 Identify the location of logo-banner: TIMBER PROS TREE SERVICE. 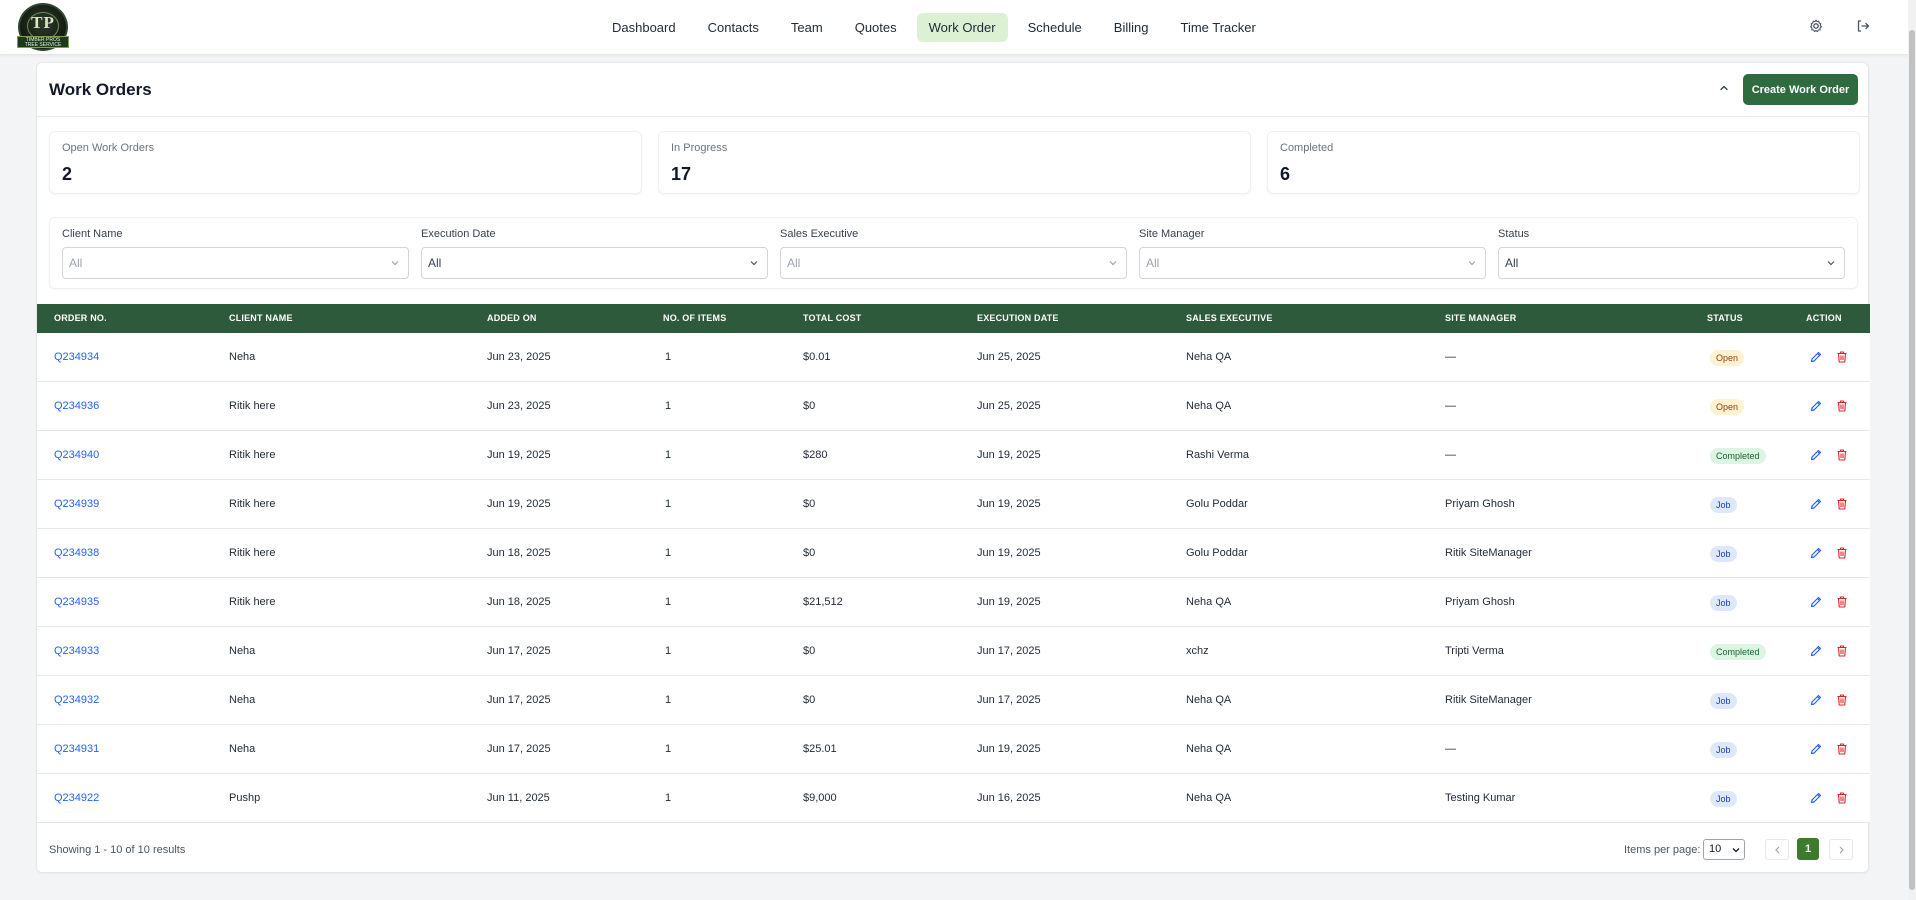
(43, 42).